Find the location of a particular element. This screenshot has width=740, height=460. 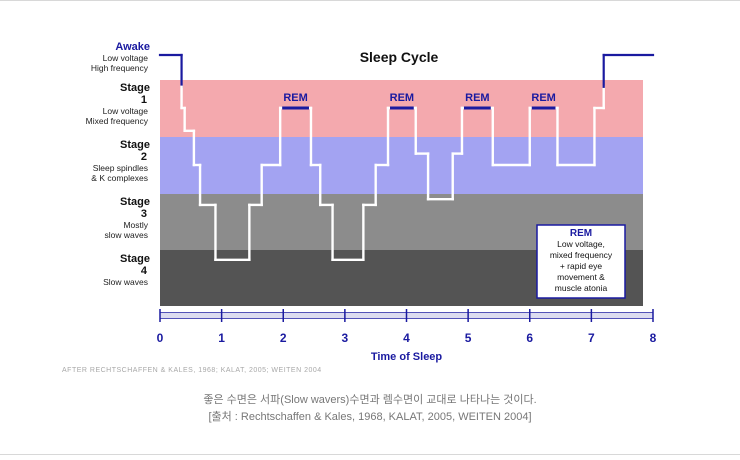

stage-label-s2: Stage is located at coordinates (135, 145).